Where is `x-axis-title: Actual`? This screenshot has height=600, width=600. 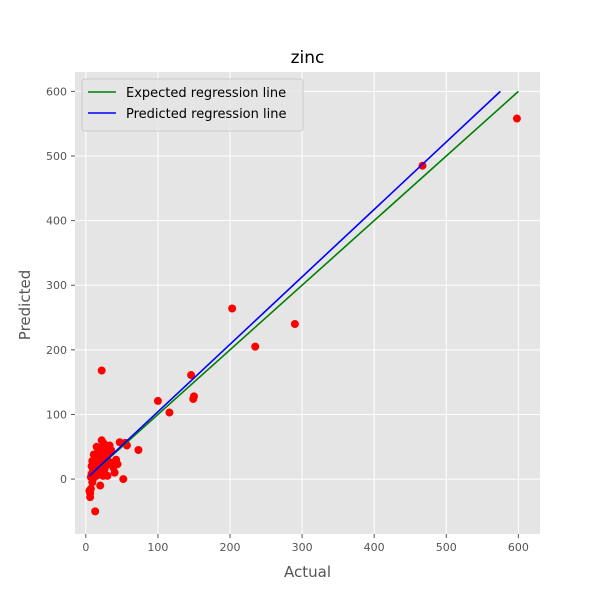
x-axis-title: Actual is located at coordinates (307, 572).